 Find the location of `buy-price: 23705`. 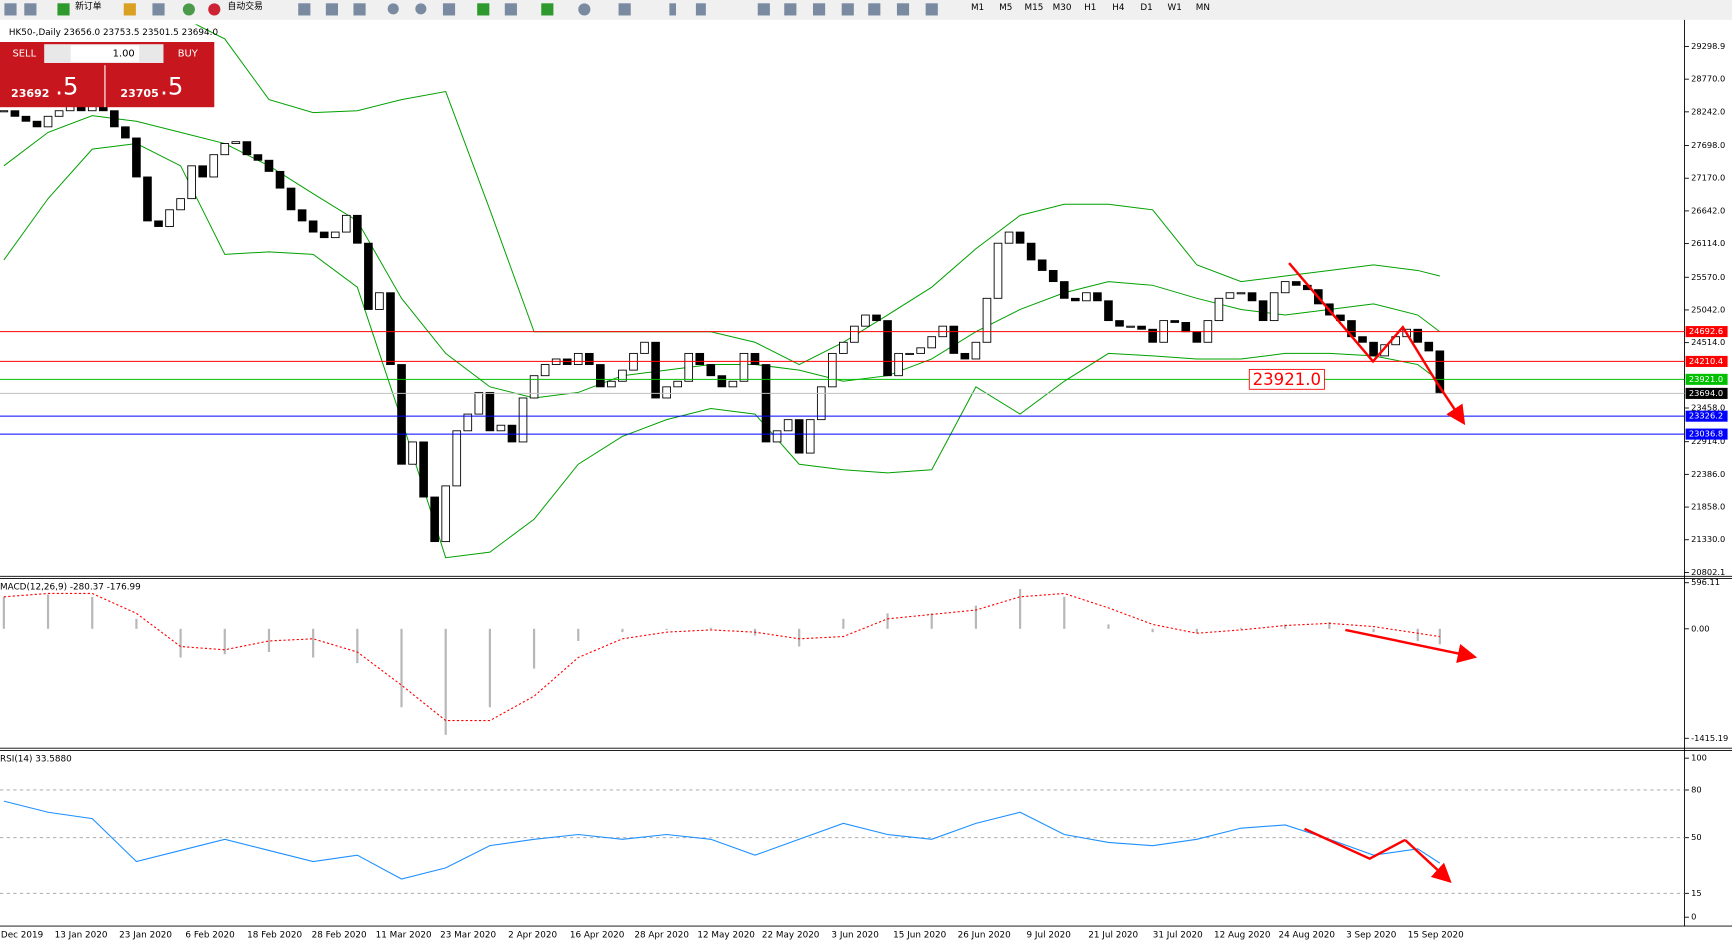

buy-price: 23705 is located at coordinates (139, 93).